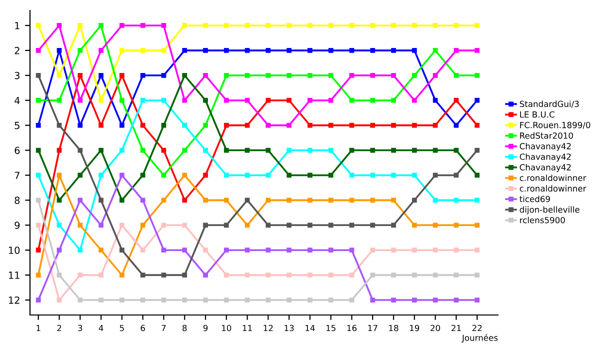  Describe the element at coordinates (289, 328) in the screenshot. I see `x-tick-label: 13` at that location.